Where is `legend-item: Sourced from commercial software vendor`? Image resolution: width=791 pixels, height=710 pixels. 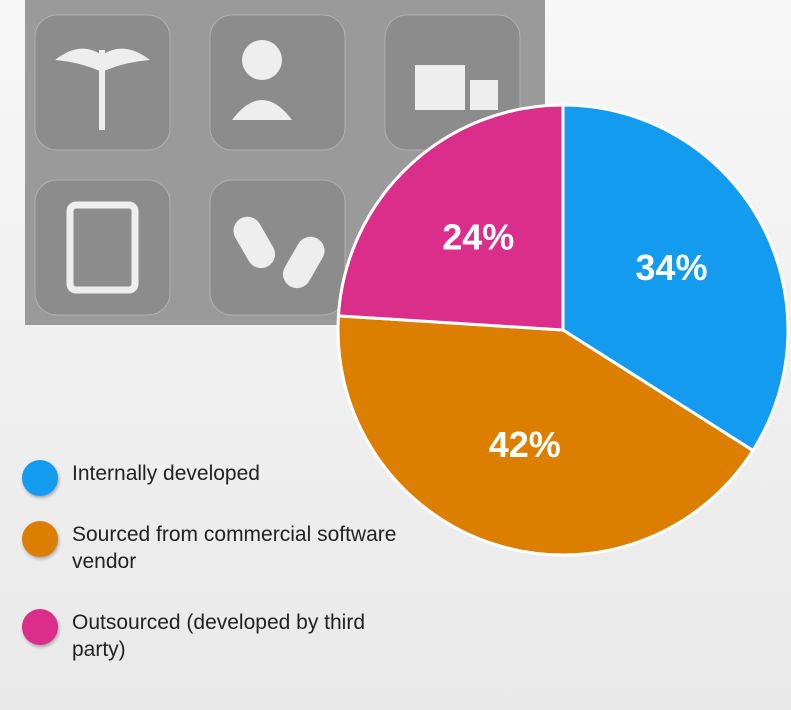
legend-item: Sourced from commercial software vendor is located at coordinates (209, 548).